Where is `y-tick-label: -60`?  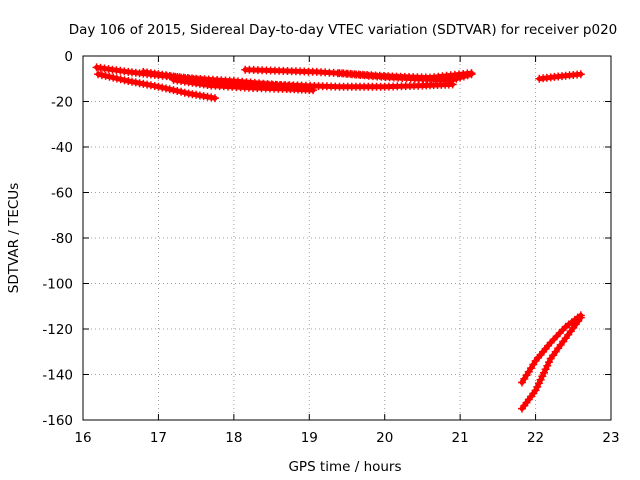
y-tick-label: -60 is located at coordinates (62, 194).